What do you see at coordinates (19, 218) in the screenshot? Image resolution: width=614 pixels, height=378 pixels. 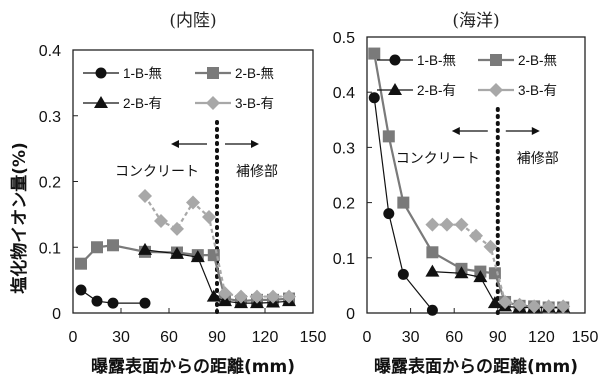 I see `y-axis-title: 塩化物イオン量(%)` at bounding box center [19, 218].